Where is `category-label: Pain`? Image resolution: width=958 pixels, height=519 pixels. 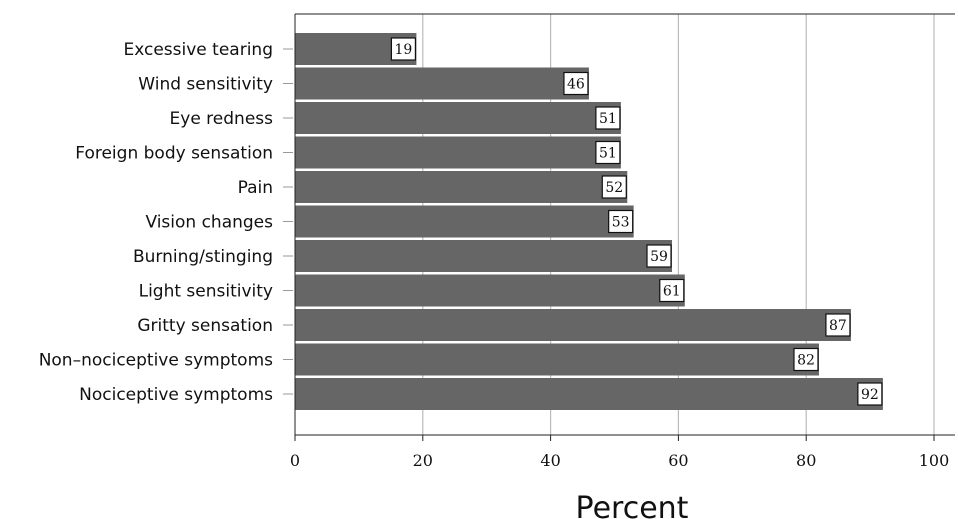 category-label: Pain is located at coordinates (255, 188).